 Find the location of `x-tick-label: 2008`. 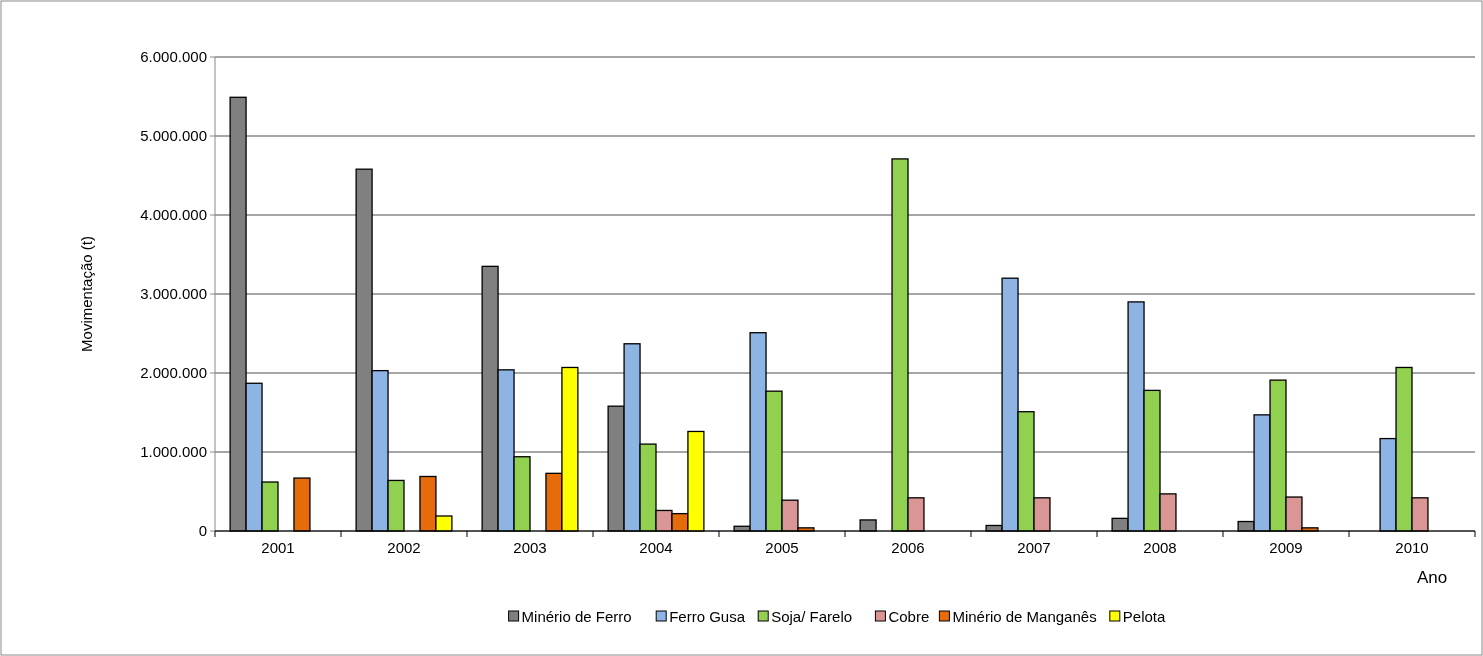

x-tick-label: 2008 is located at coordinates (1160, 547).